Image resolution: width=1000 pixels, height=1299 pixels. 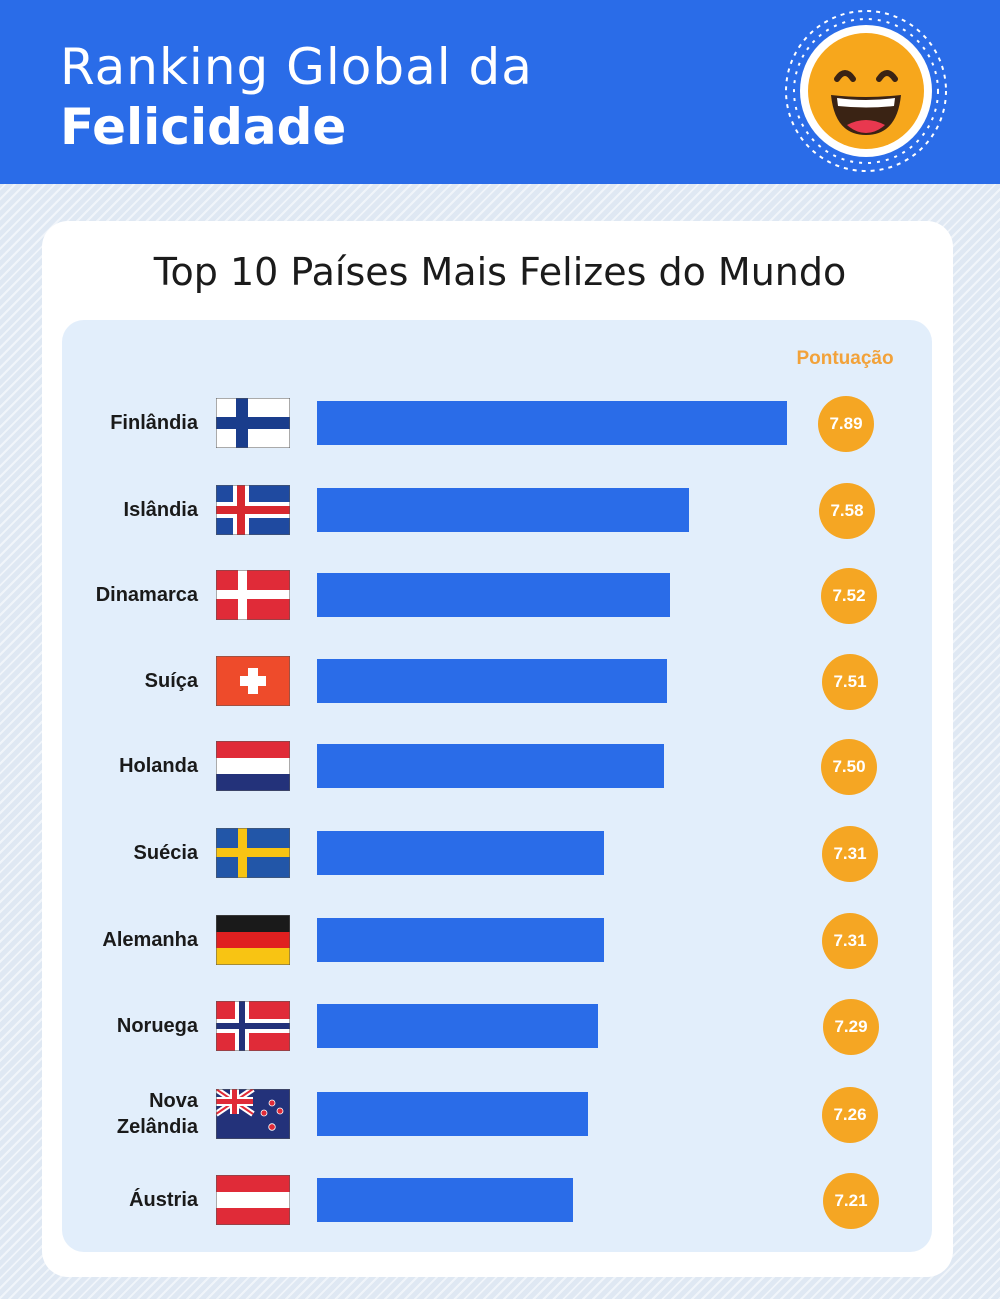 I want to click on category-label: Alemanha, so click(x=150, y=940).